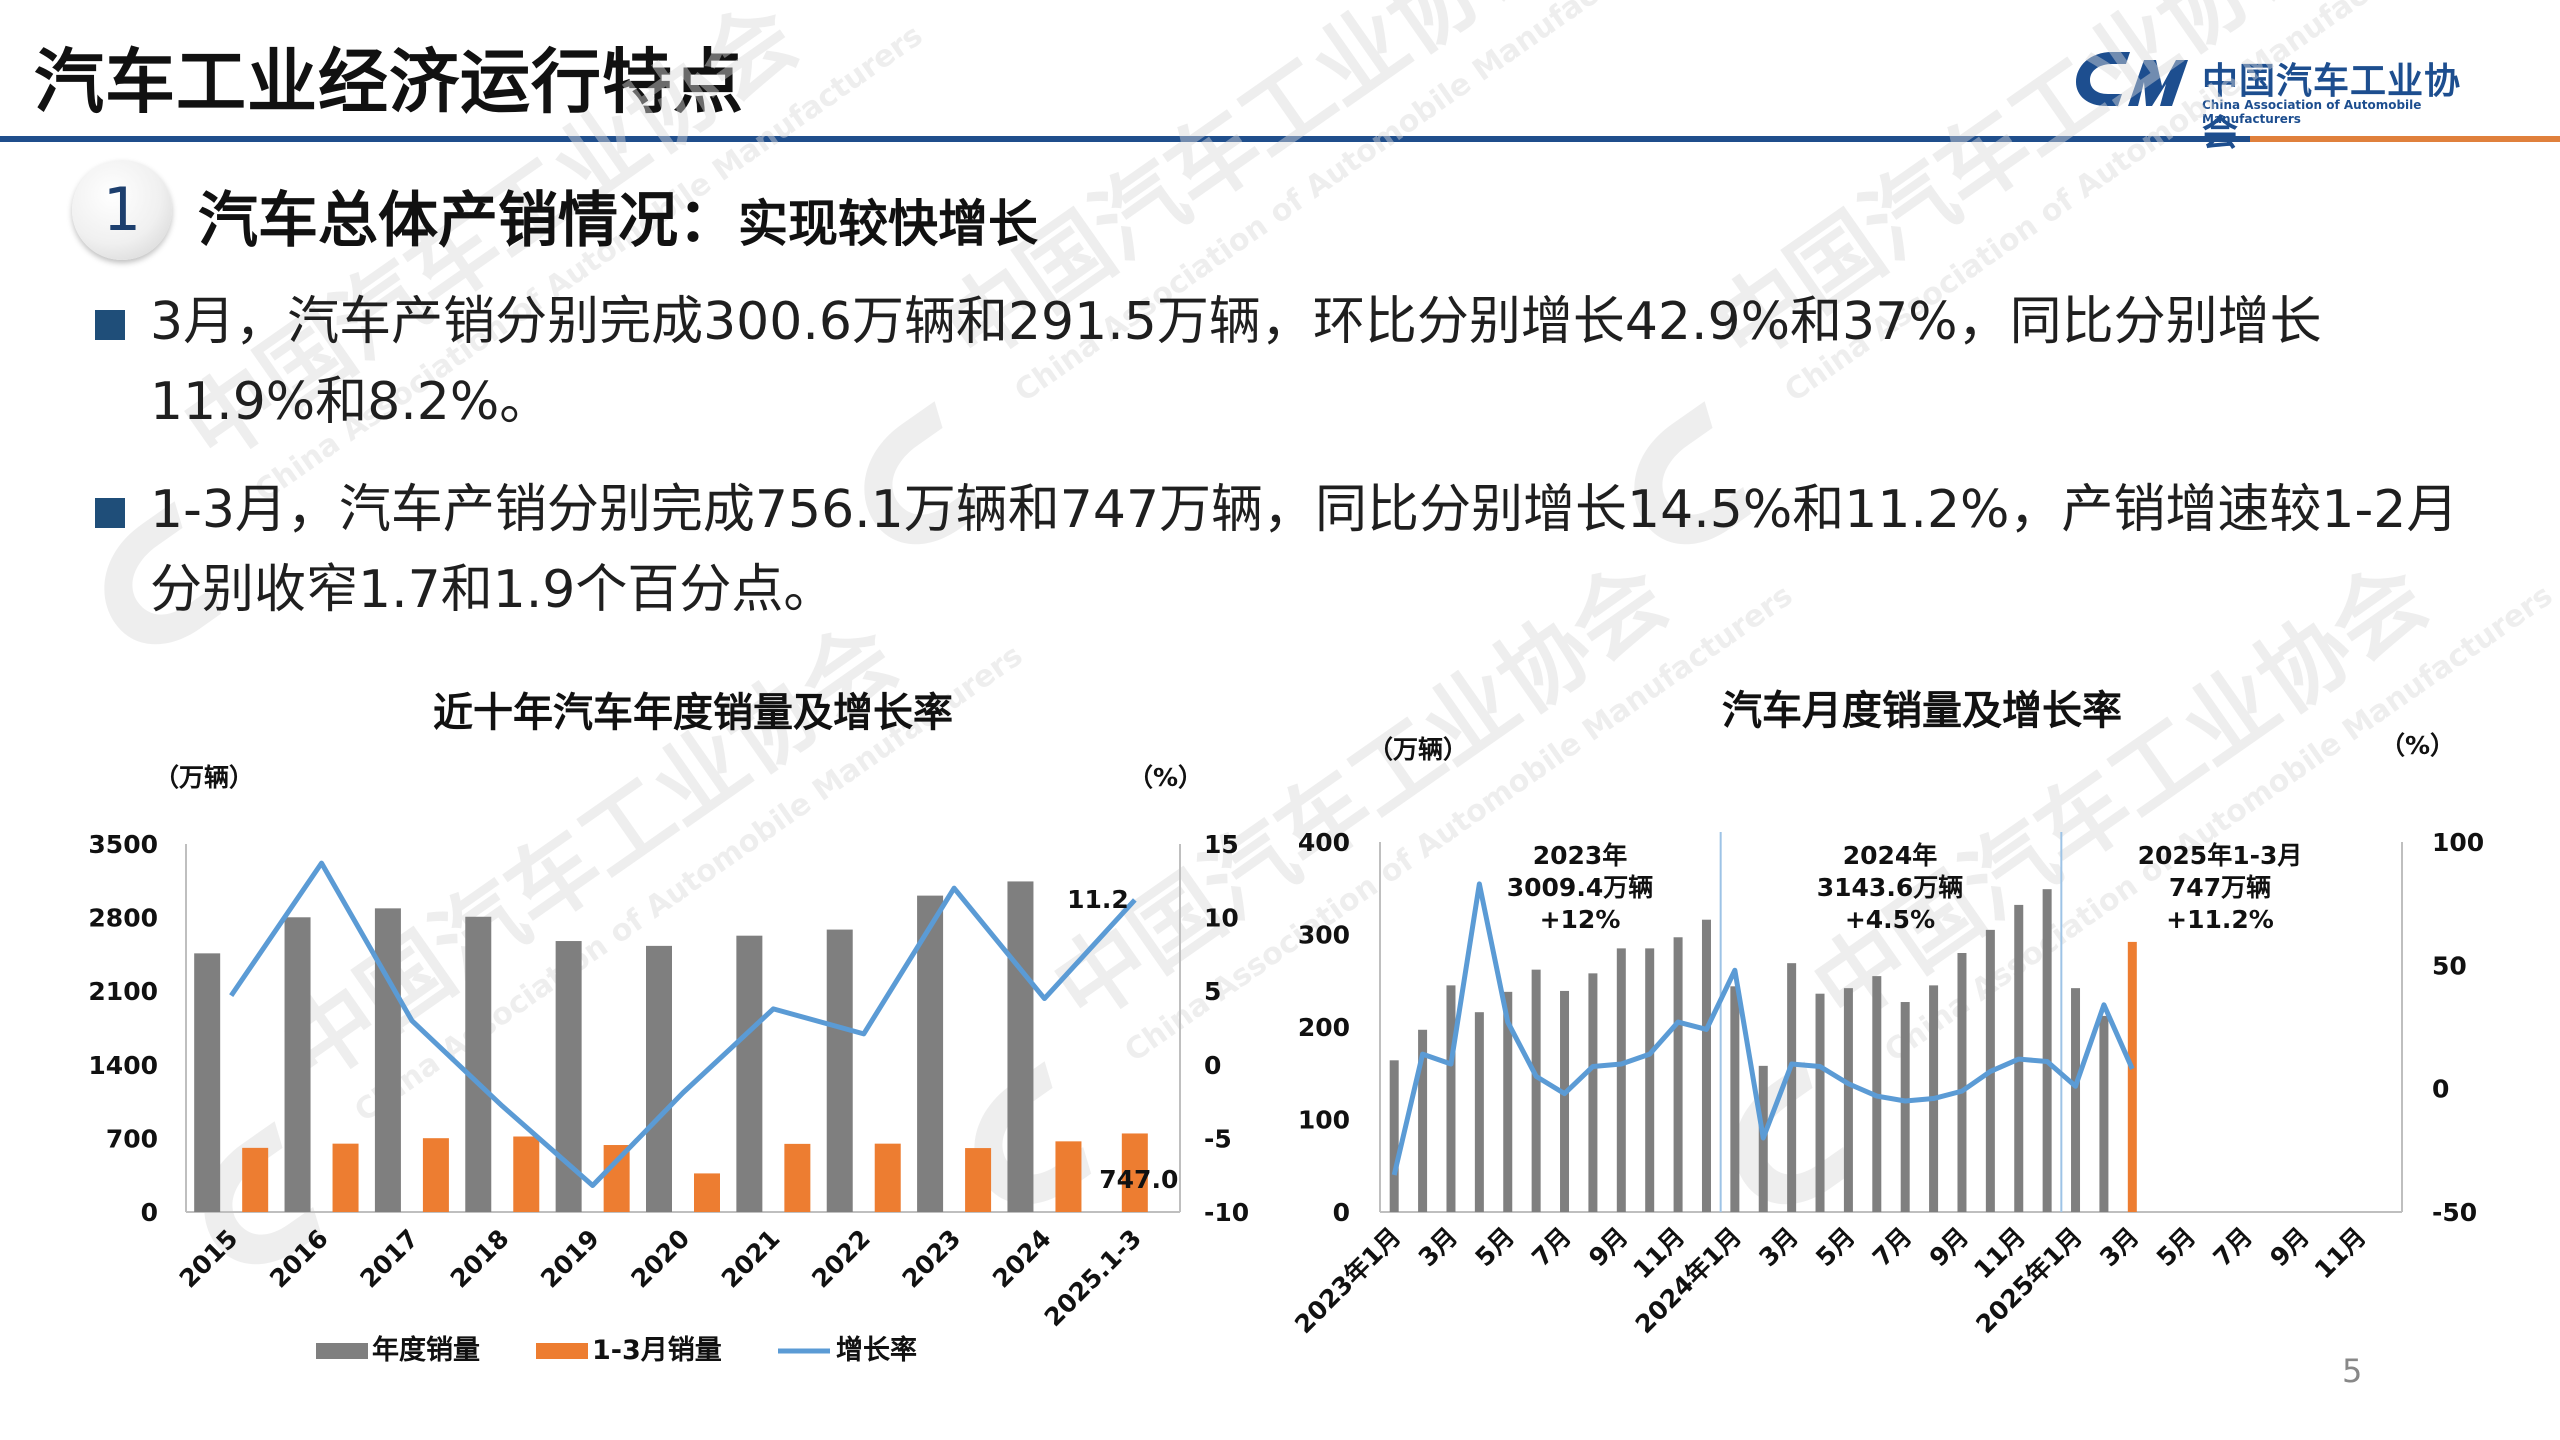  What do you see at coordinates (683, 1024) in the screenshot?
I see `line-growth-rate` at bounding box center [683, 1024].